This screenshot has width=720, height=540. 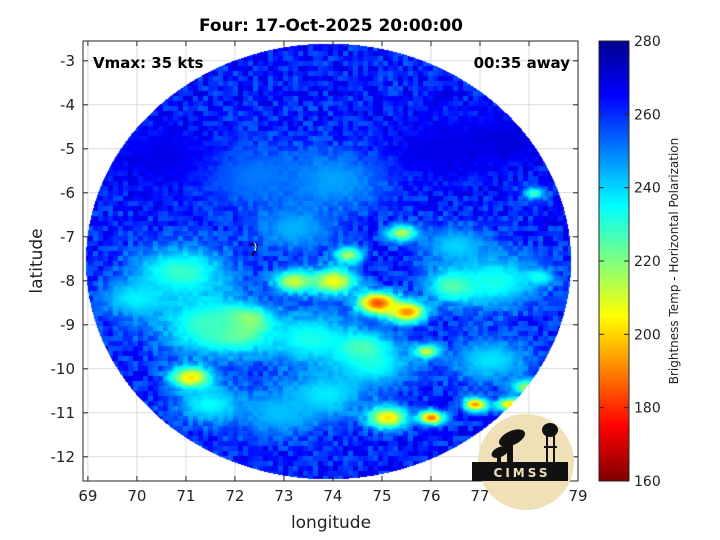 I want to click on colorbar-tick-label: 180, so click(x=647, y=409).